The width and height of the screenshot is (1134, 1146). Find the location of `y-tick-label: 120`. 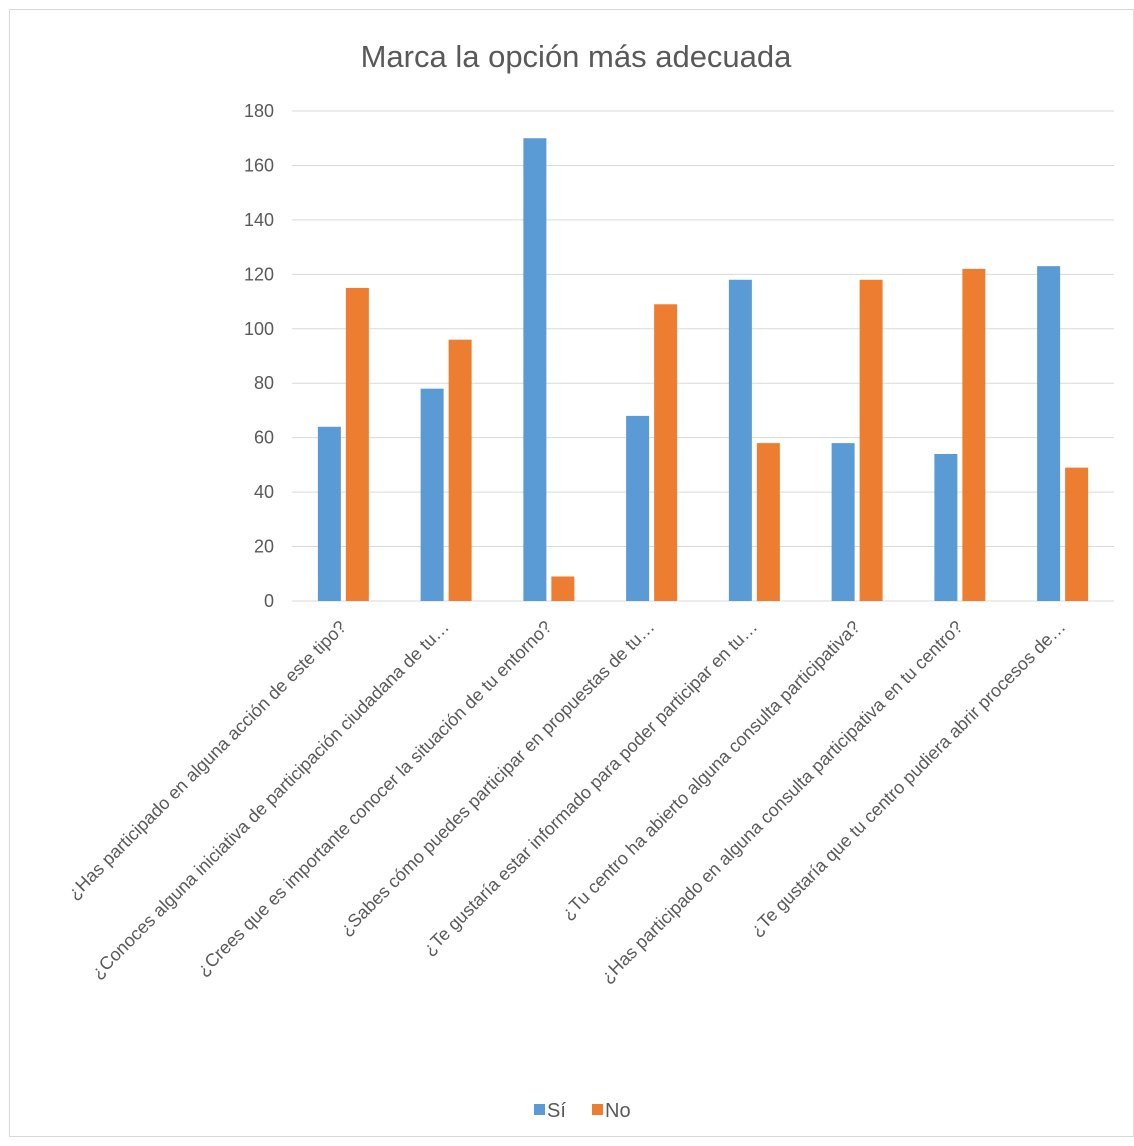

y-tick-label: 120 is located at coordinates (259, 274).